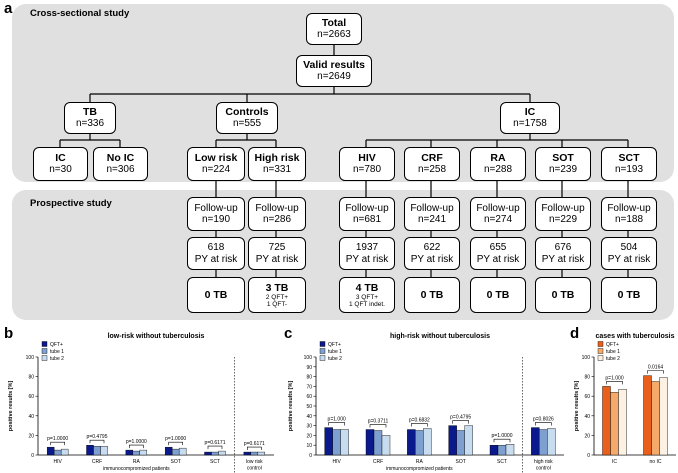 This screenshot has height=473, width=678. Describe the element at coordinates (543, 420) in the screenshot. I see `p-value-label: p=0.8026` at that location.